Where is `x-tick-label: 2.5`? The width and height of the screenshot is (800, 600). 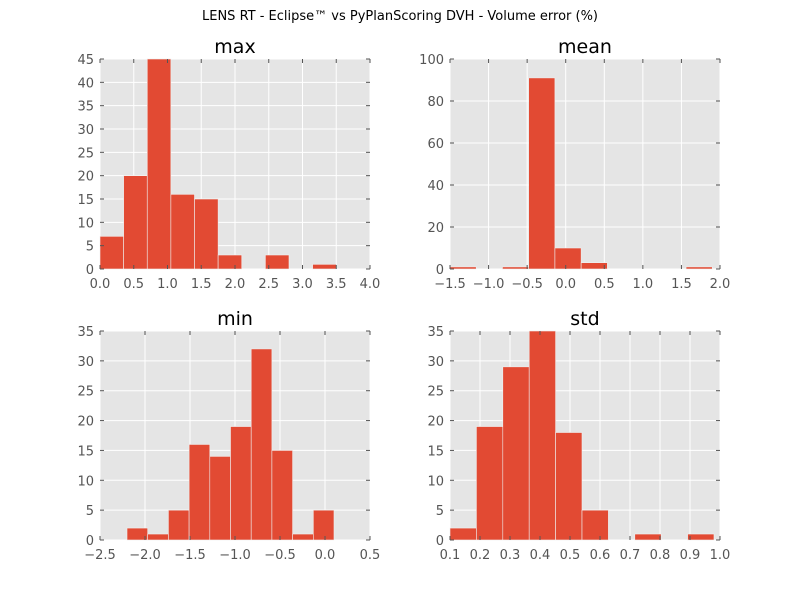 x-tick-label: 2.5 is located at coordinates (268, 284).